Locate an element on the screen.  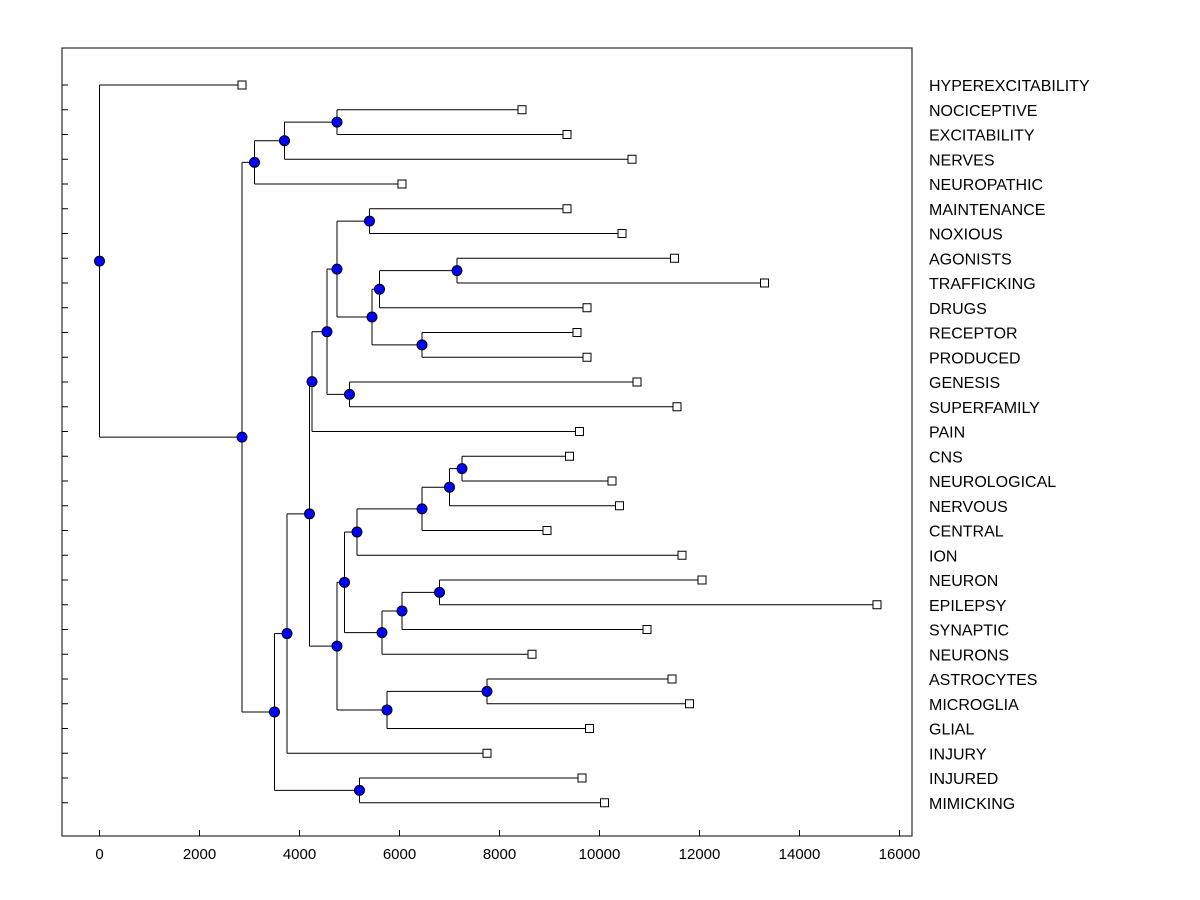
x-tick-label: 12000 is located at coordinates (700, 854).